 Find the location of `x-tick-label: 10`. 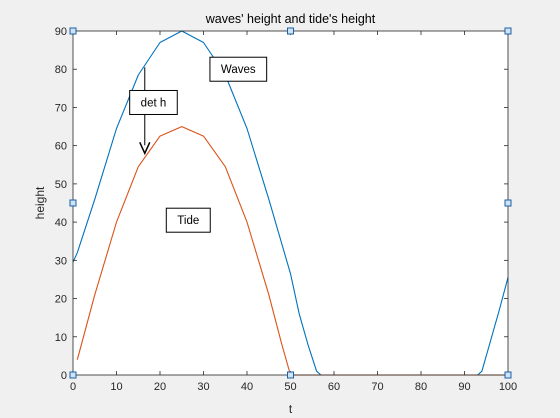

x-tick-label: 10 is located at coordinates (116, 387).